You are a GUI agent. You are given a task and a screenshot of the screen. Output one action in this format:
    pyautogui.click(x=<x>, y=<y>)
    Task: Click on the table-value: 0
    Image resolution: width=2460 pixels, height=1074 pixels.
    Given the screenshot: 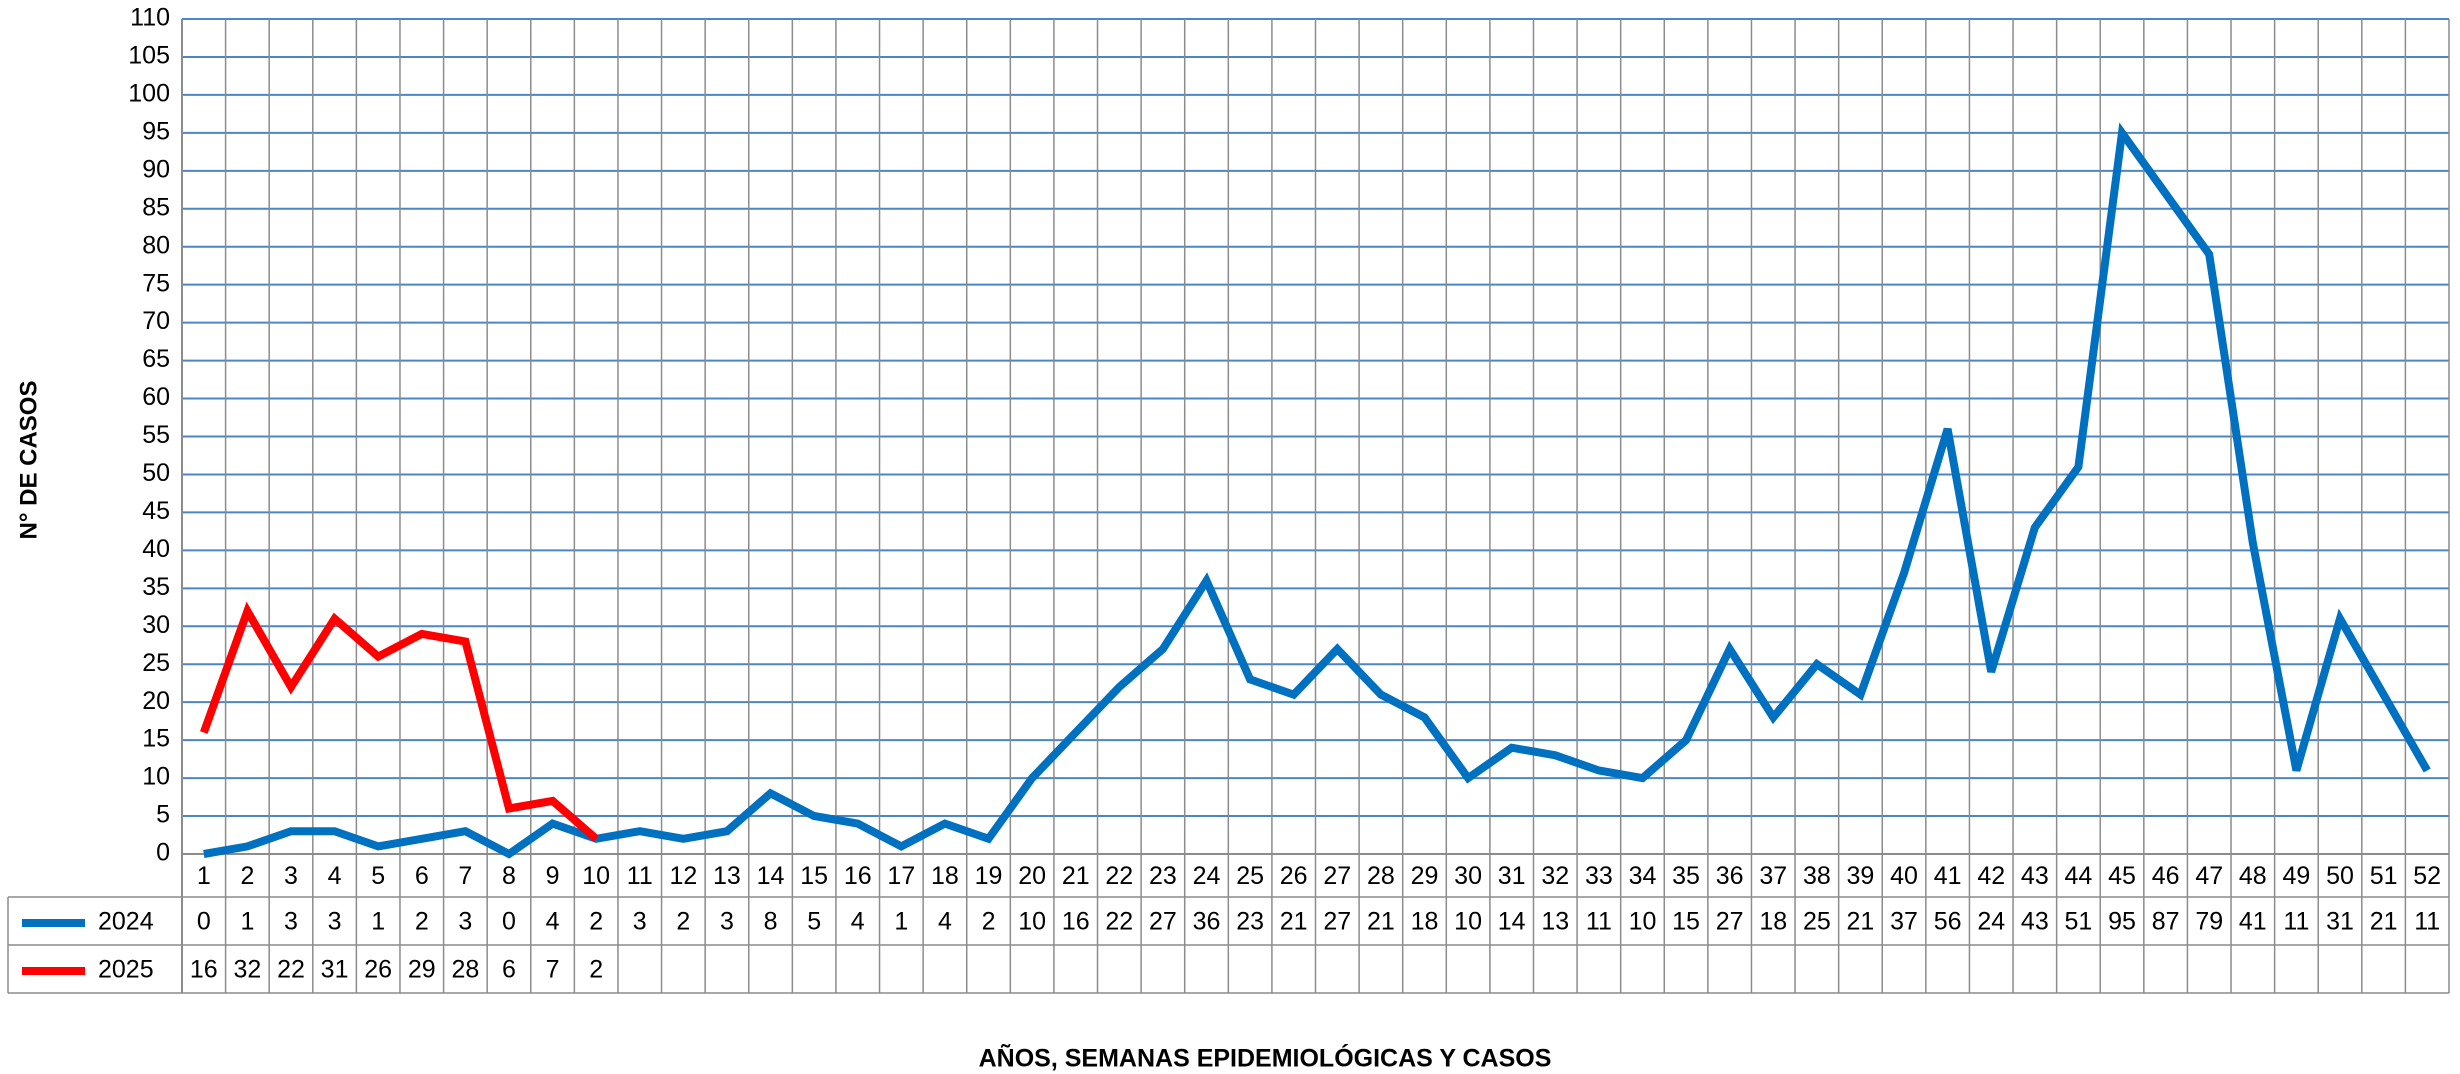 What is the action you would take?
    pyautogui.click(x=204, y=922)
    